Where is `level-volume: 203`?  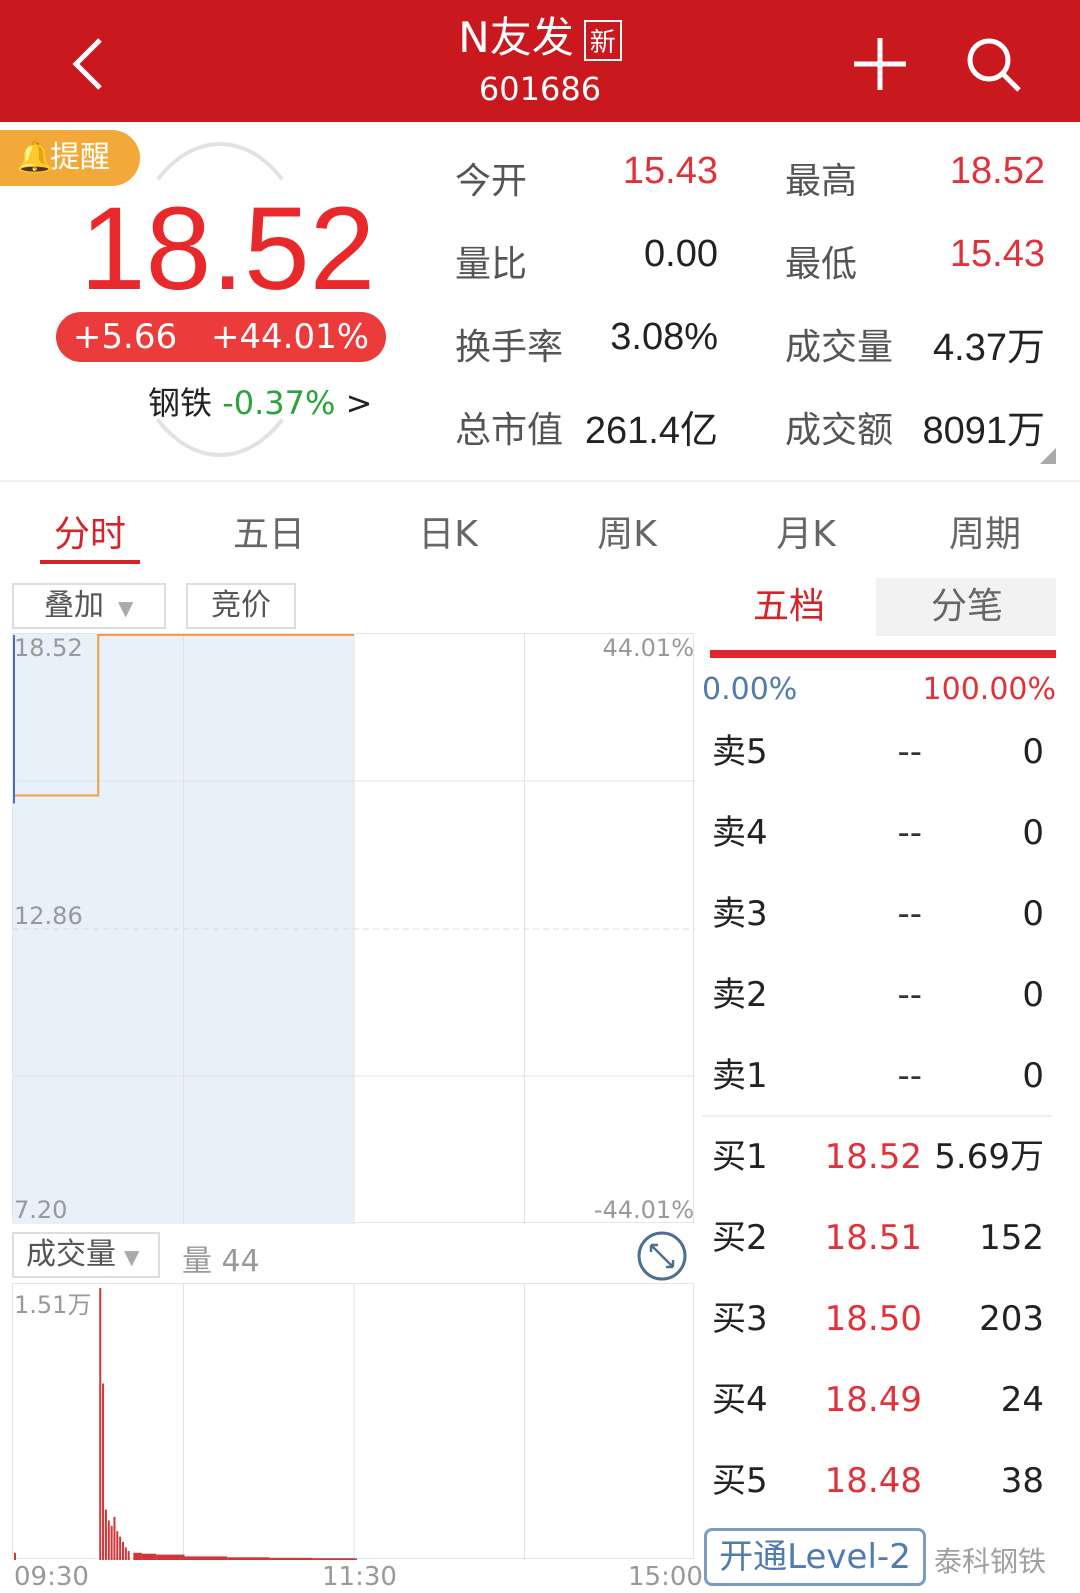 level-volume: 203 is located at coordinates (1011, 1319).